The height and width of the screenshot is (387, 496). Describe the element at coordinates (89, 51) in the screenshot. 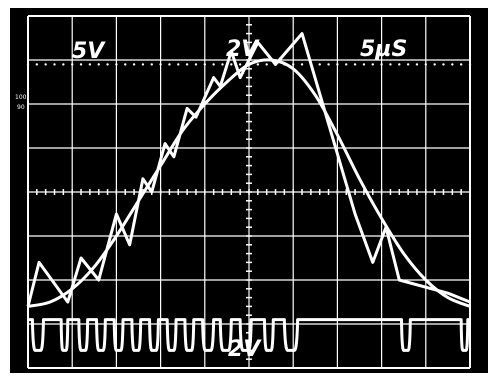

I see `channel-1-scale-label: 5V` at that location.